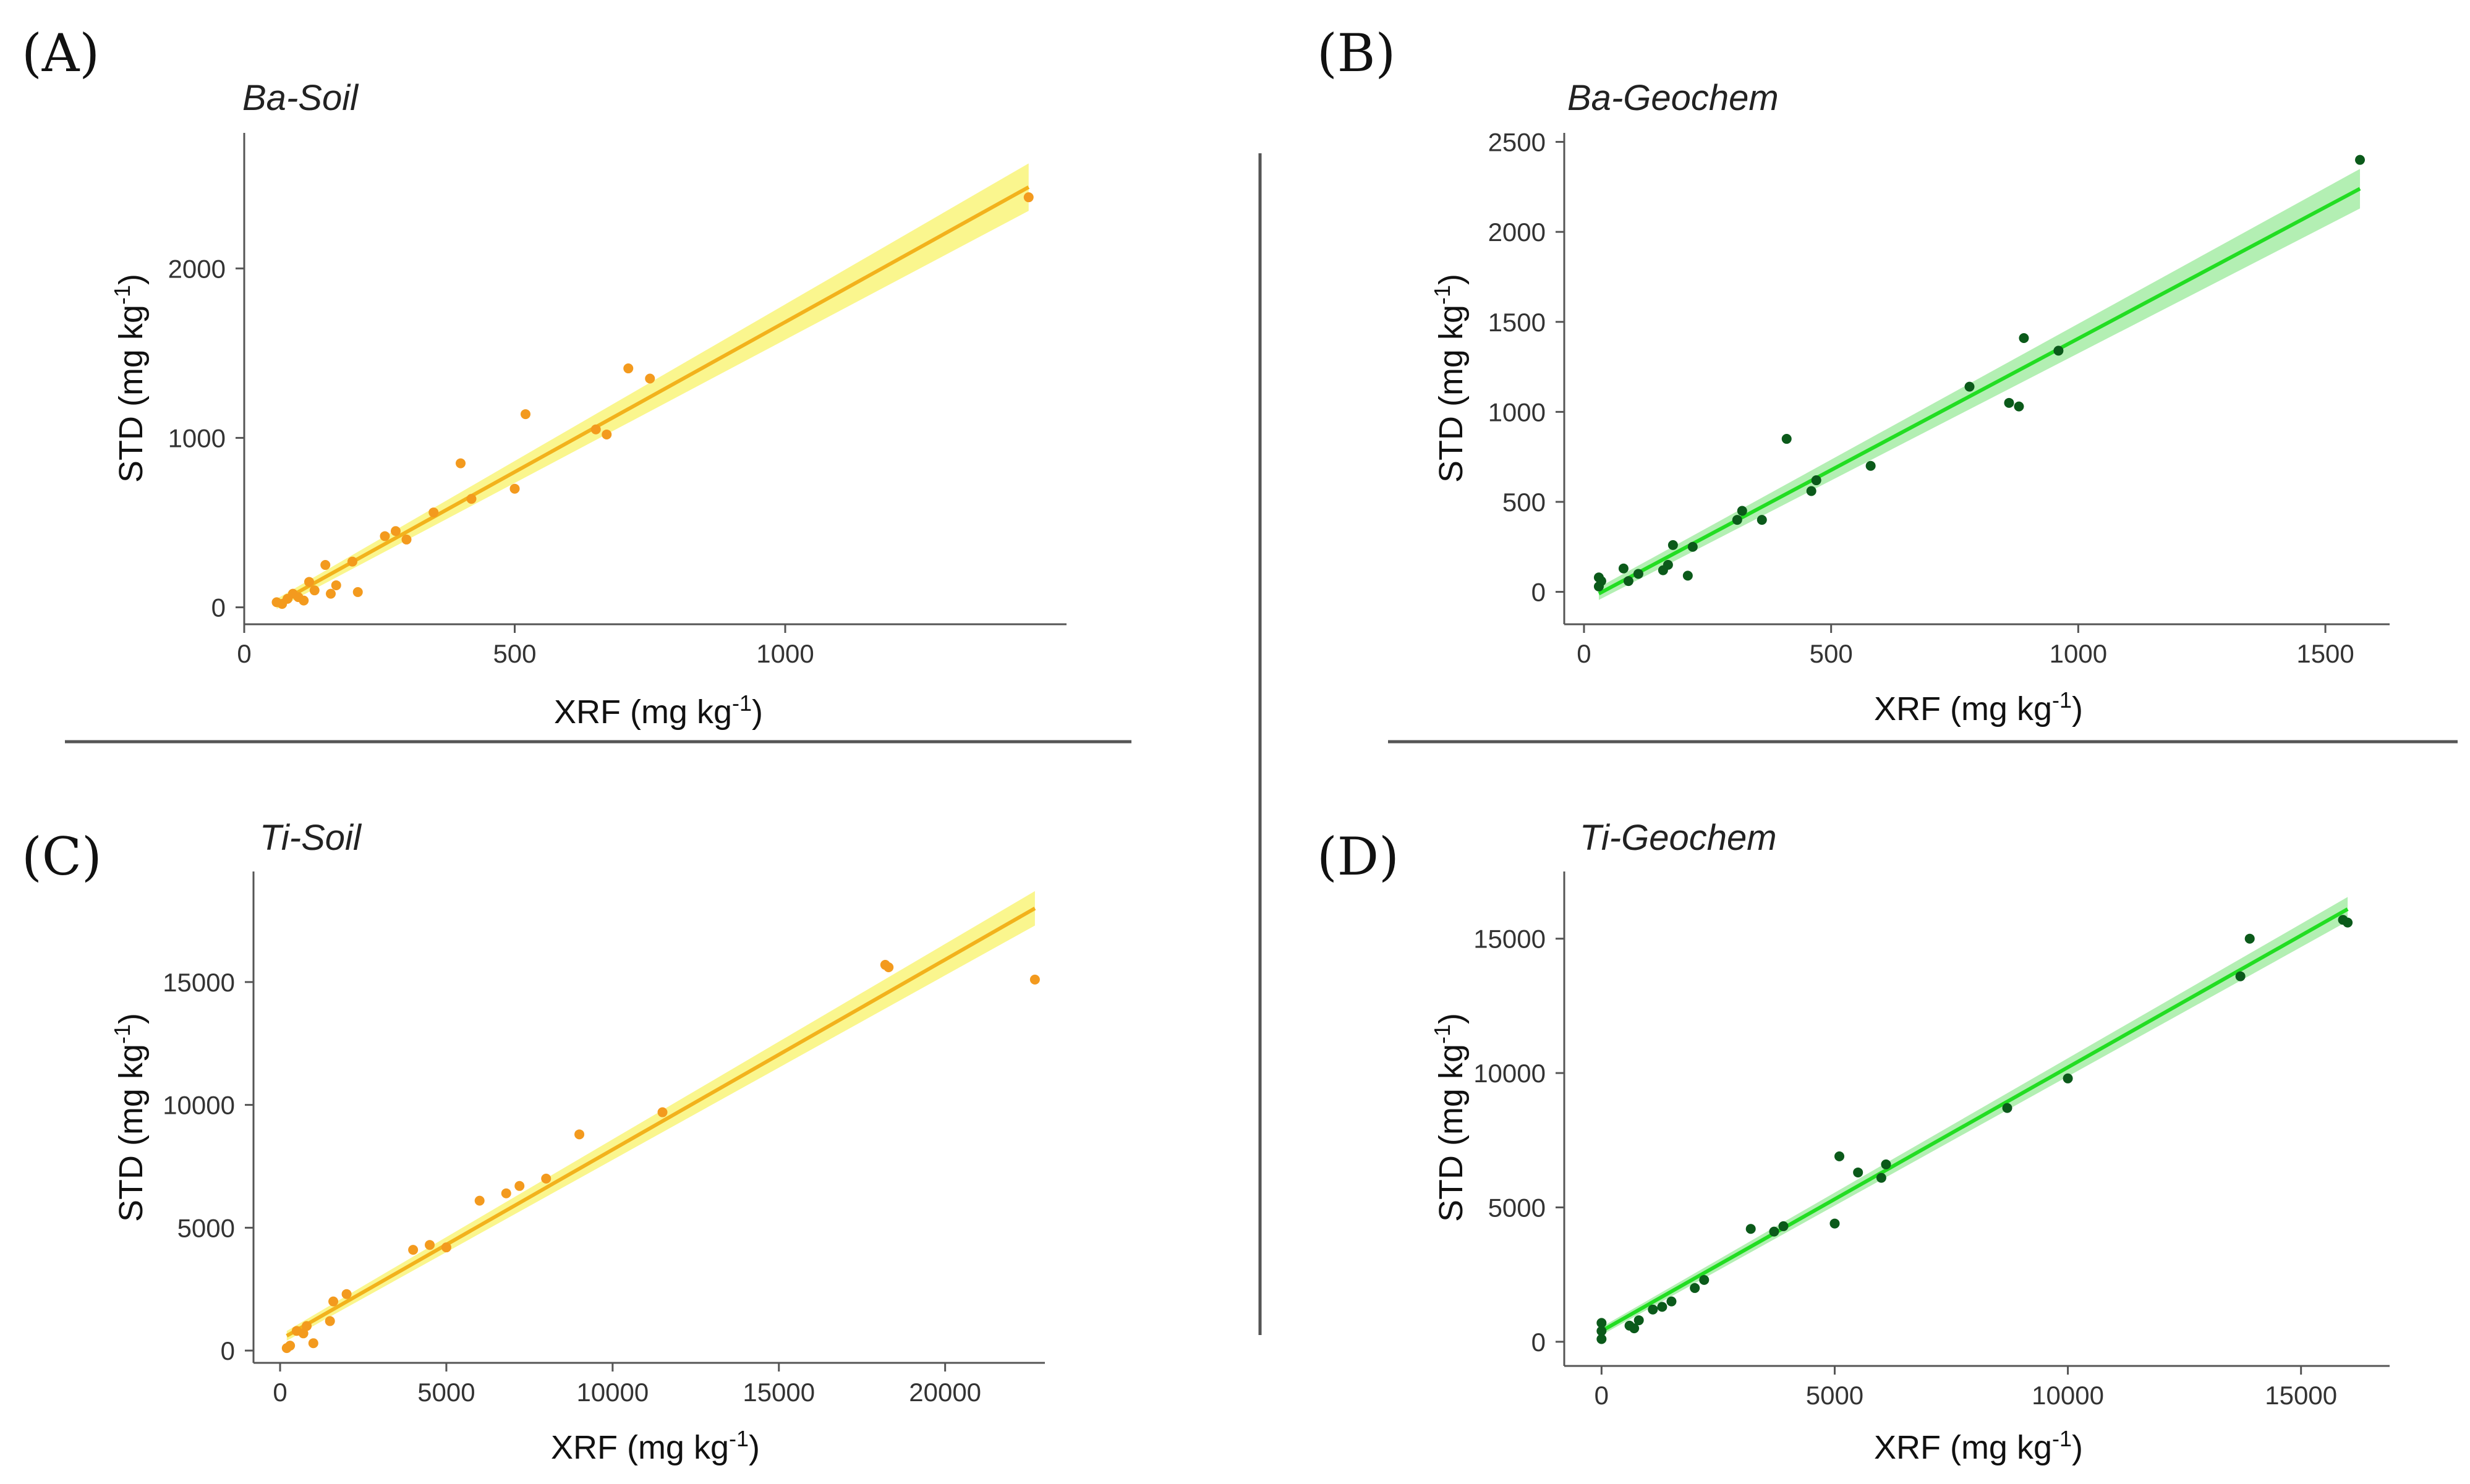  Describe the element at coordinates (1980, 384) in the screenshot. I see `confidence-band` at that location.